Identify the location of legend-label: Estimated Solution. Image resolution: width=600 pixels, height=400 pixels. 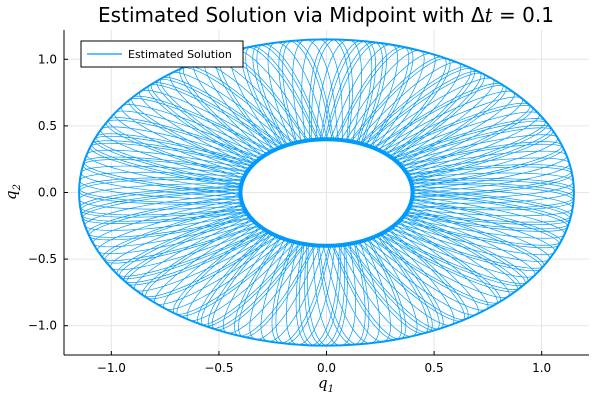
(180, 54).